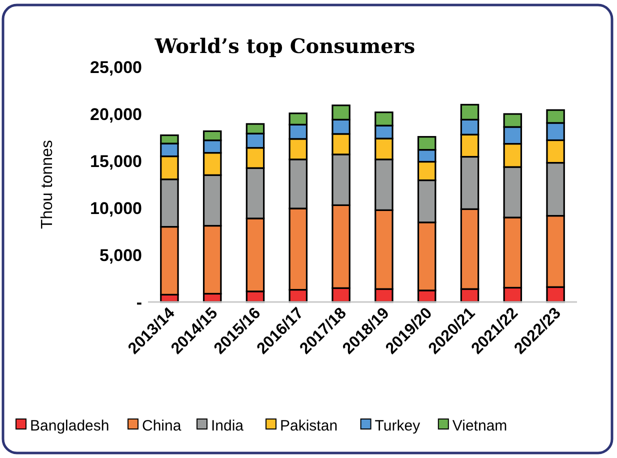 The image size is (617, 458). I want to click on y-tick-label: 15,000, so click(116, 161).